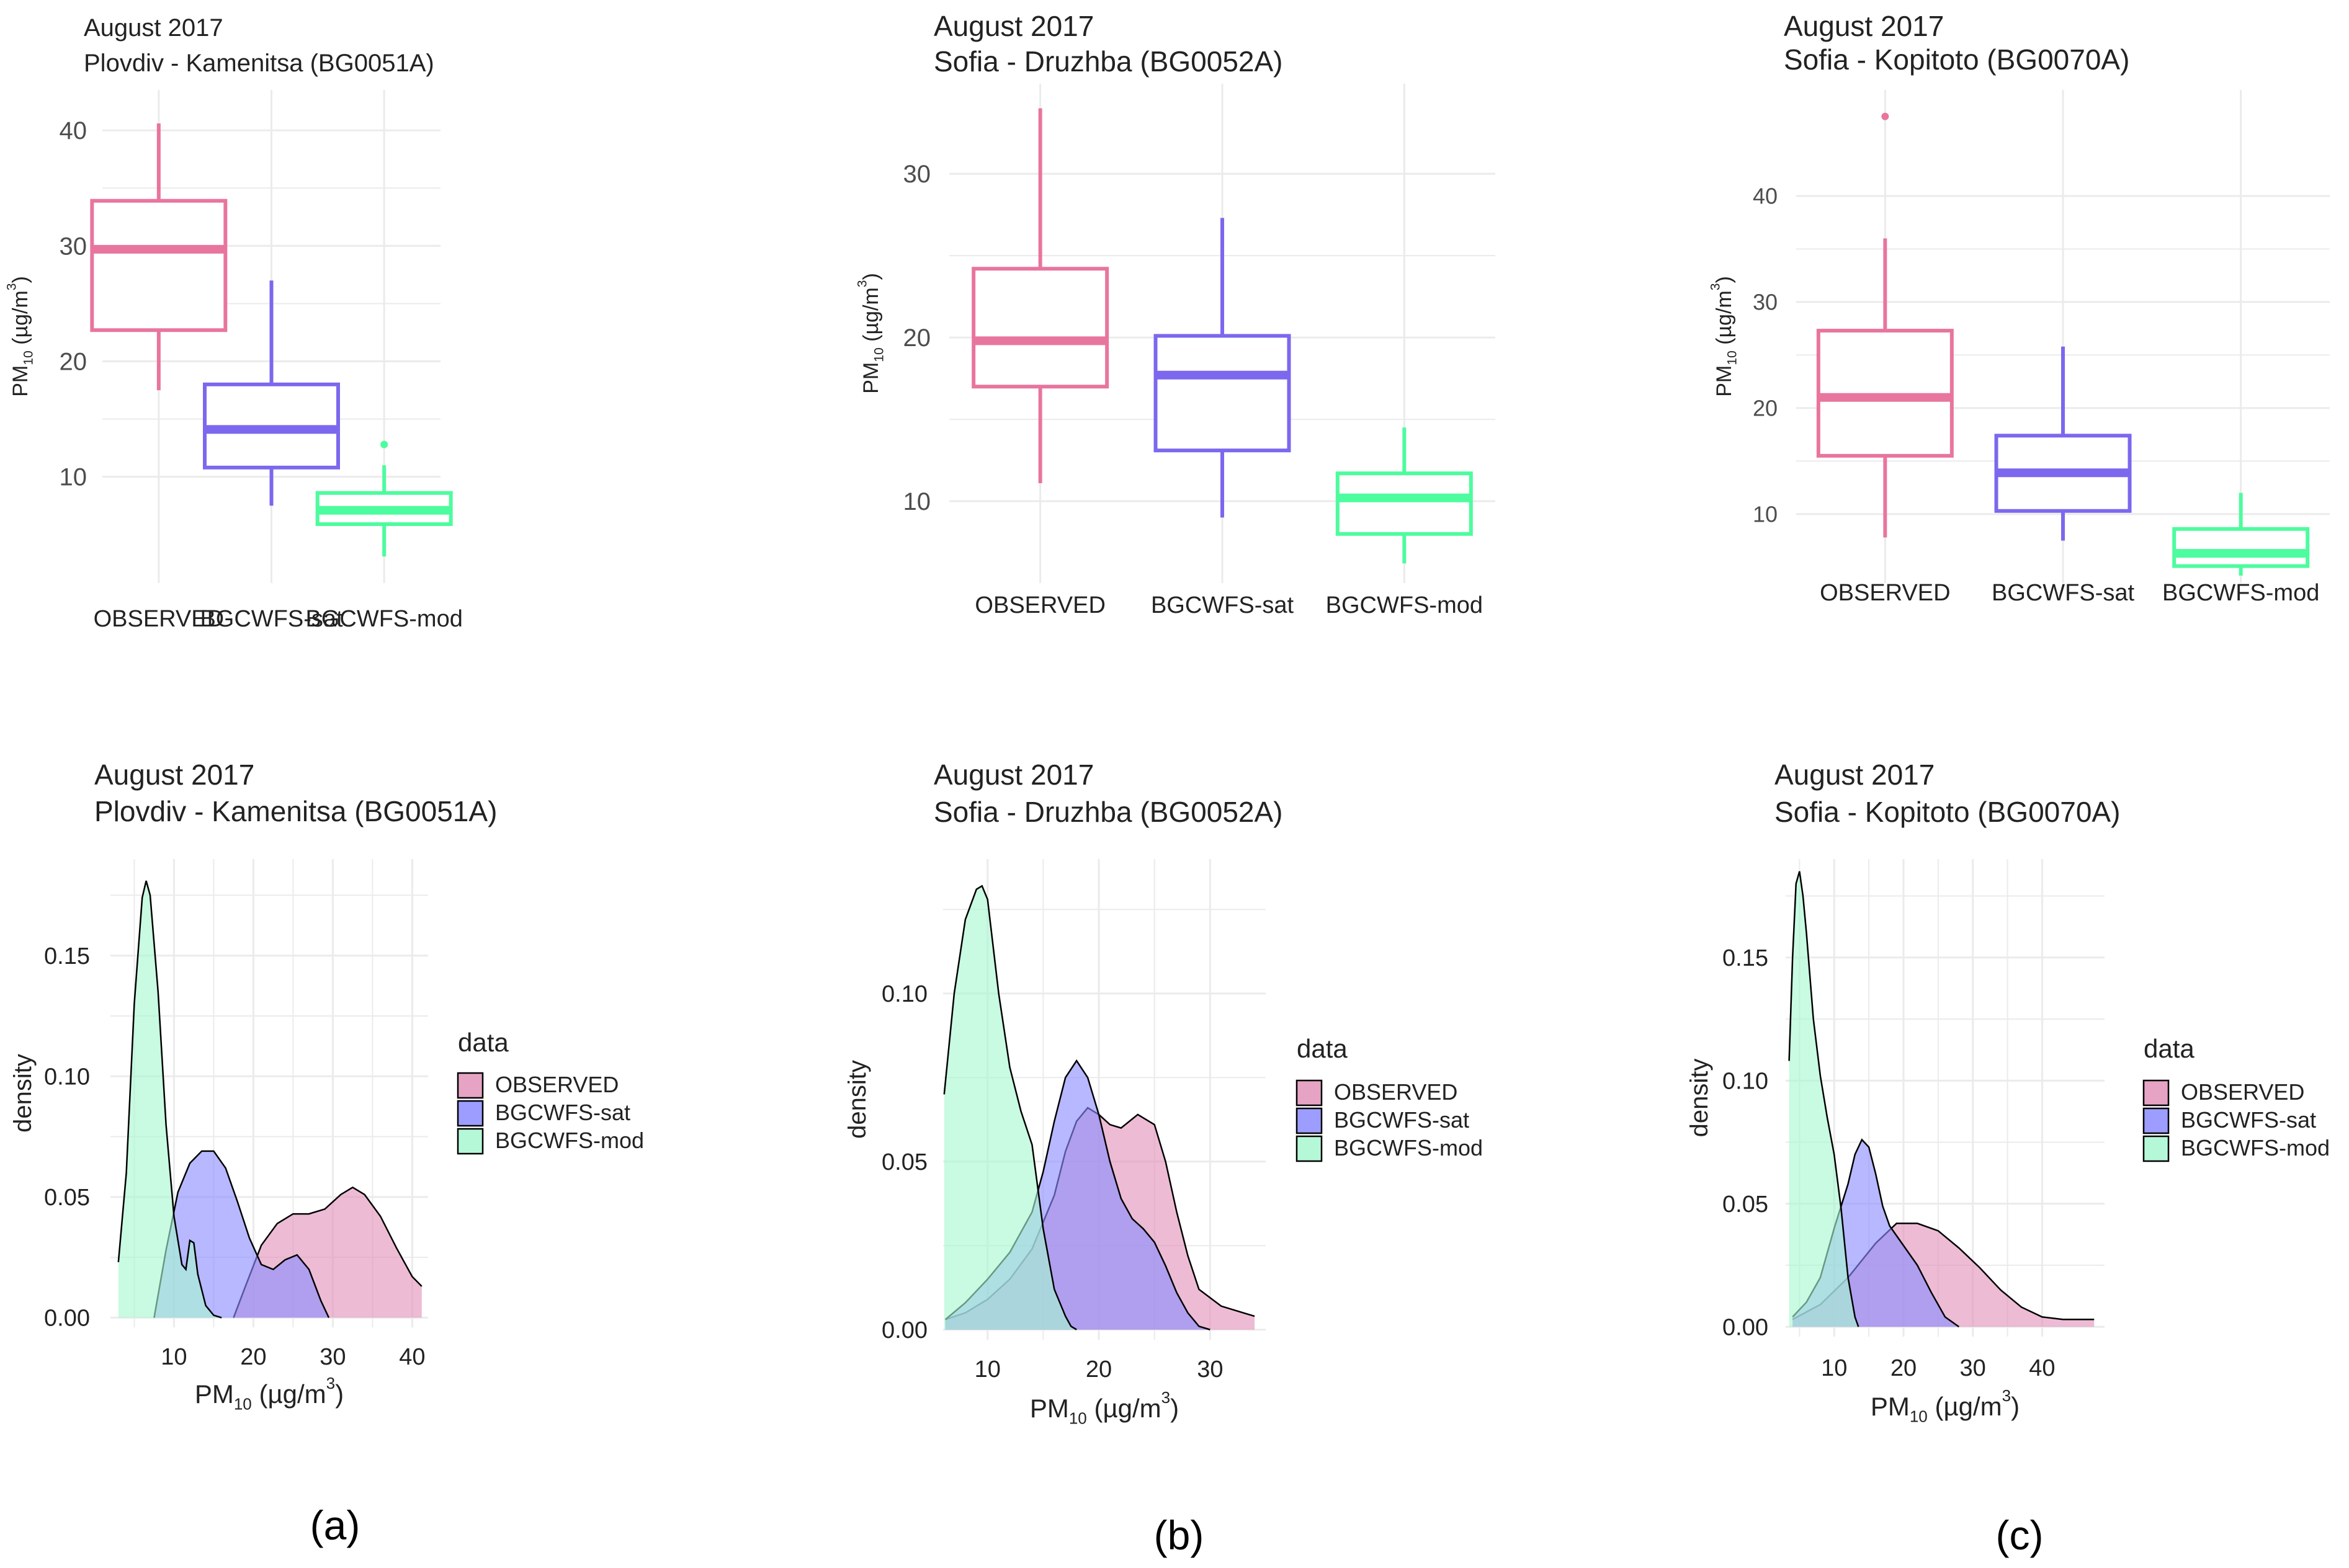 Image resolution: width=2349 pixels, height=1568 pixels. What do you see at coordinates (170, 1099) in the screenshot?
I see `density-area-mod` at bounding box center [170, 1099].